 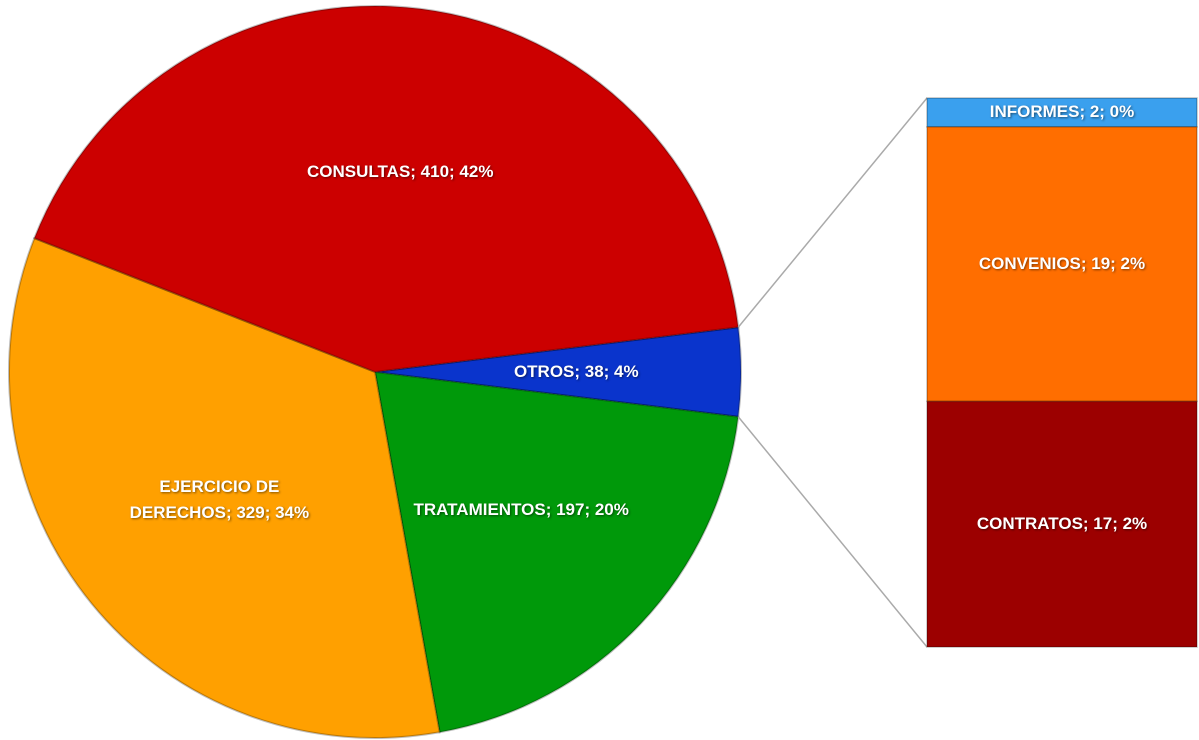 What do you see at coordinates (576, 371) in the screenshot?
I see `data-label: OTROS; 38; 4%` at bounding box center [576, 371].